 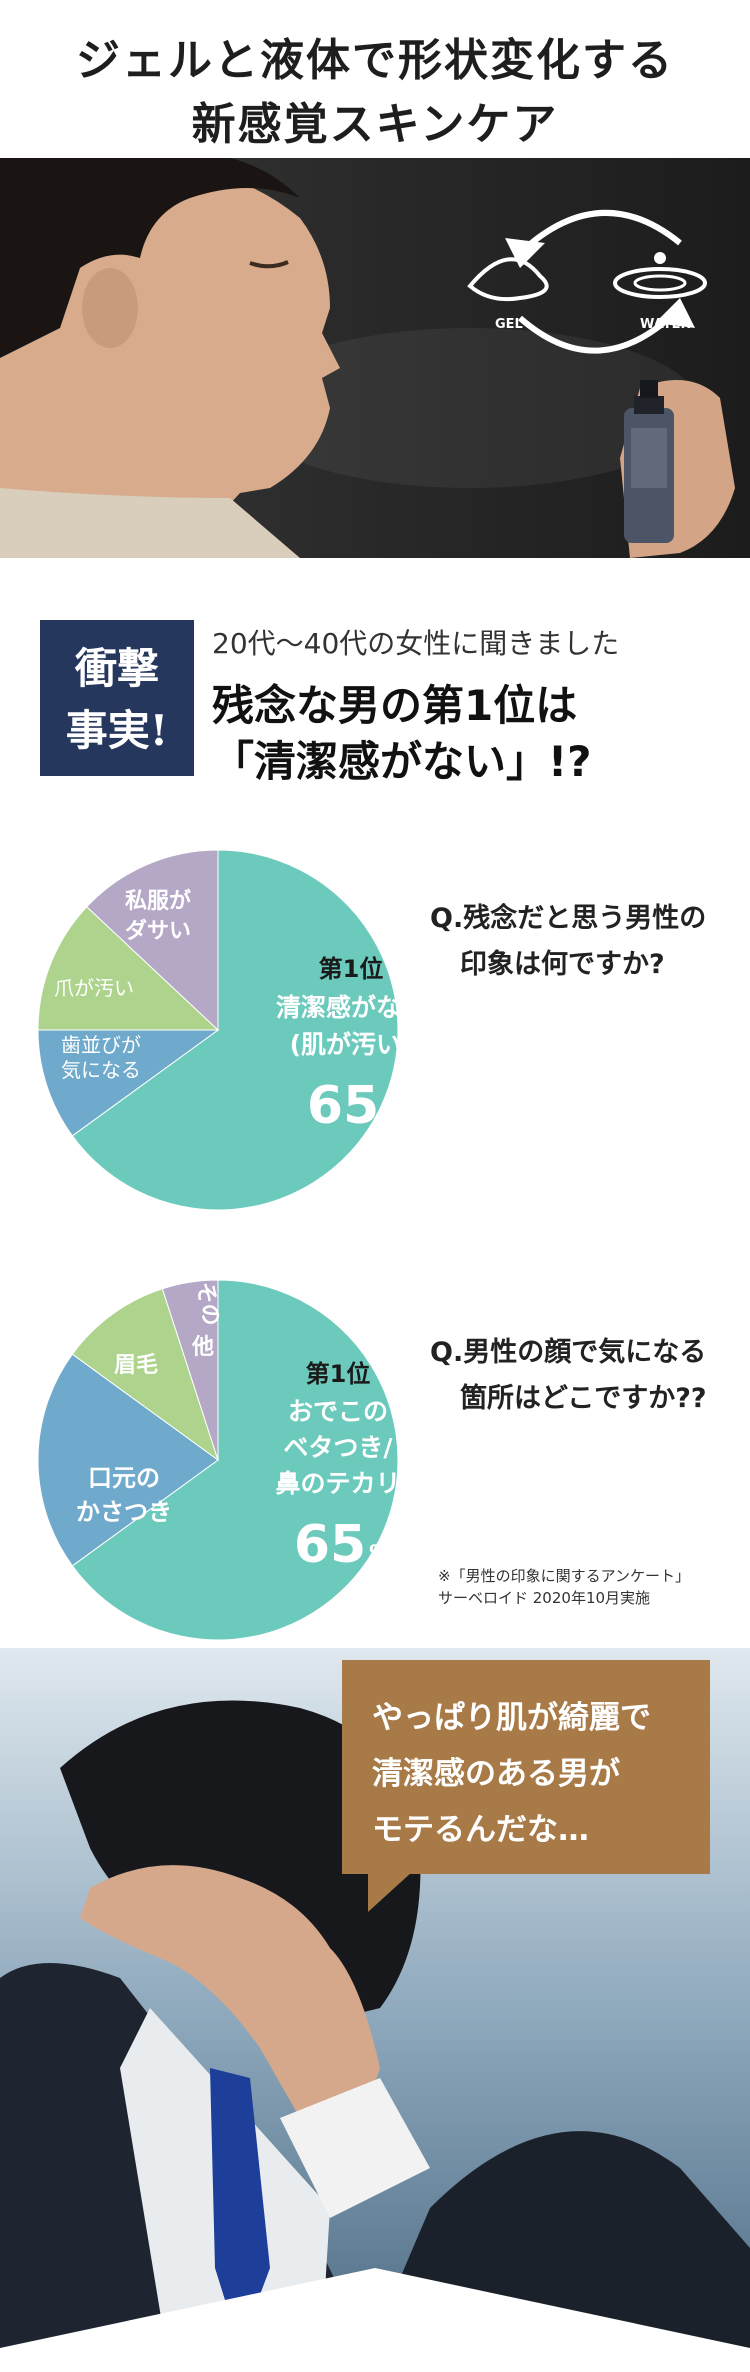 What do you see at coordinates (509, 324) in the screenshot?
I see `gel-label: GEL` at bounding box center [509, 324].